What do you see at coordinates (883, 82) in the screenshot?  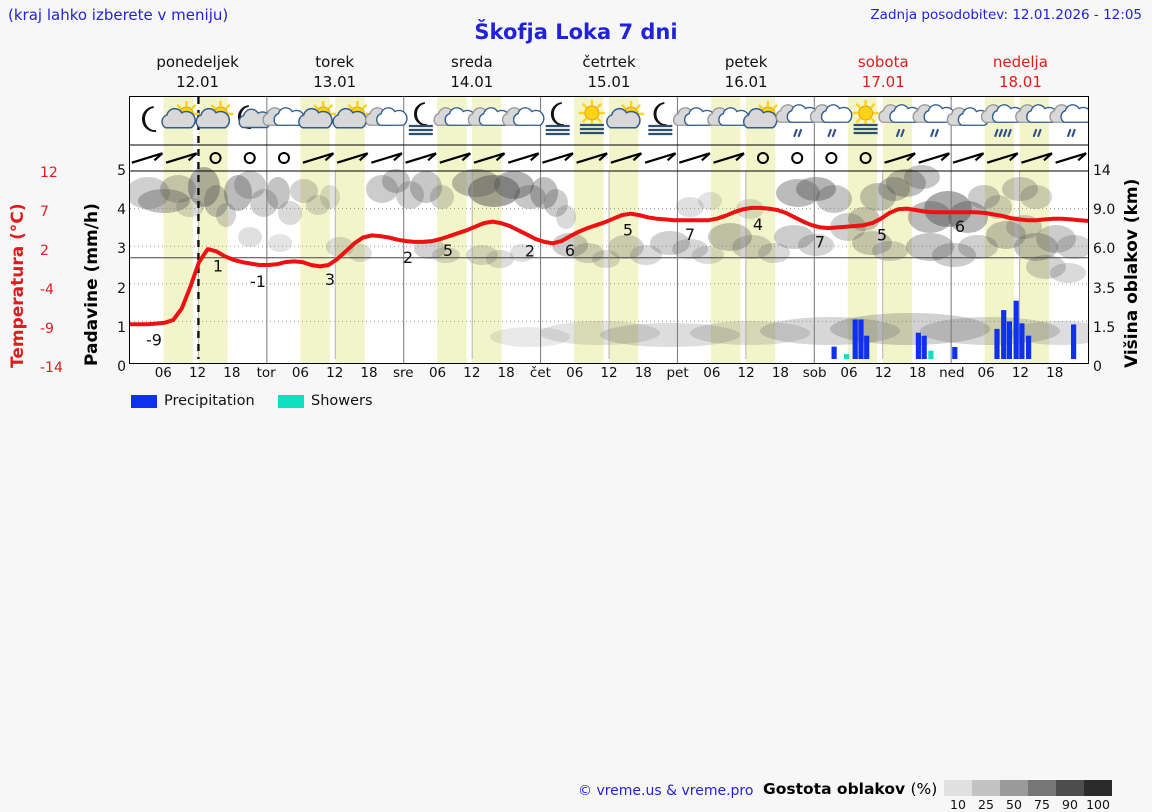 I see `day-date: 17.01` at bounding box center [883, 82].